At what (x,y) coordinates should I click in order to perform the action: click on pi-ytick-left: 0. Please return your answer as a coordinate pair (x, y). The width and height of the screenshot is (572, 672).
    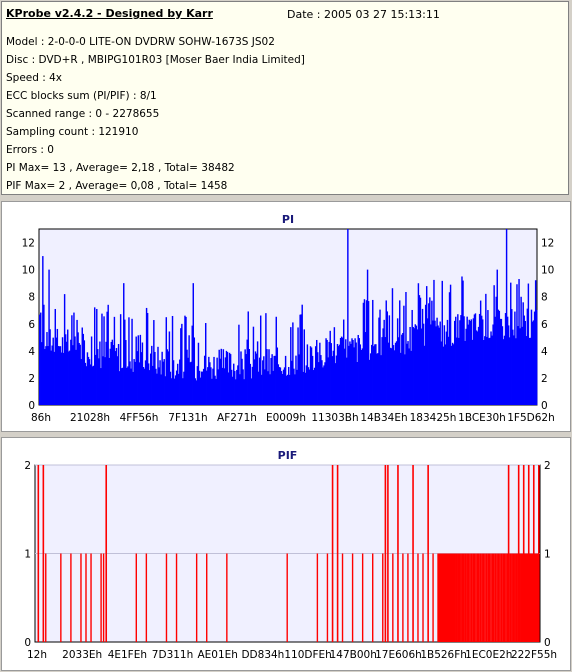
    Looking at the image, I should click on (31, 406).